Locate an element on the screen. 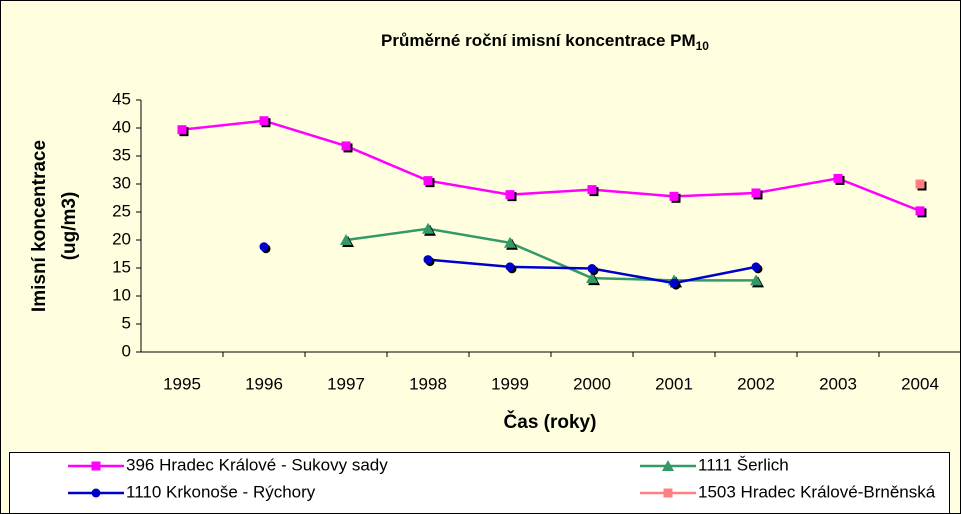 This screenshot has height=514, width=961. legend-label: 1503 Hradec Králové-Brněnská is located at coordinates (817, 491).